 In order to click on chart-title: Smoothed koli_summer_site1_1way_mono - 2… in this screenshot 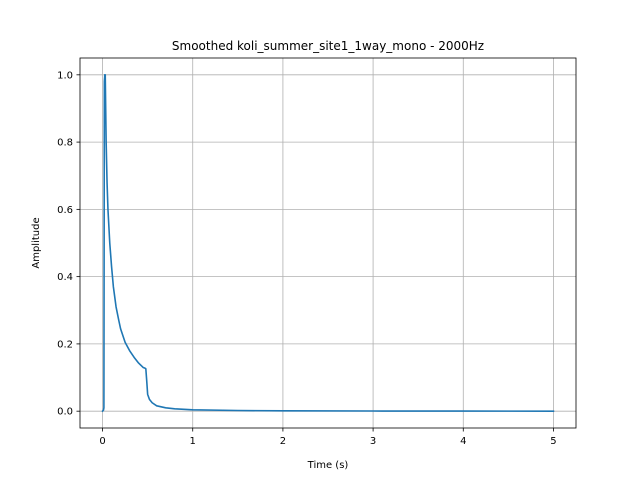, I will do `click(328, 46)`.